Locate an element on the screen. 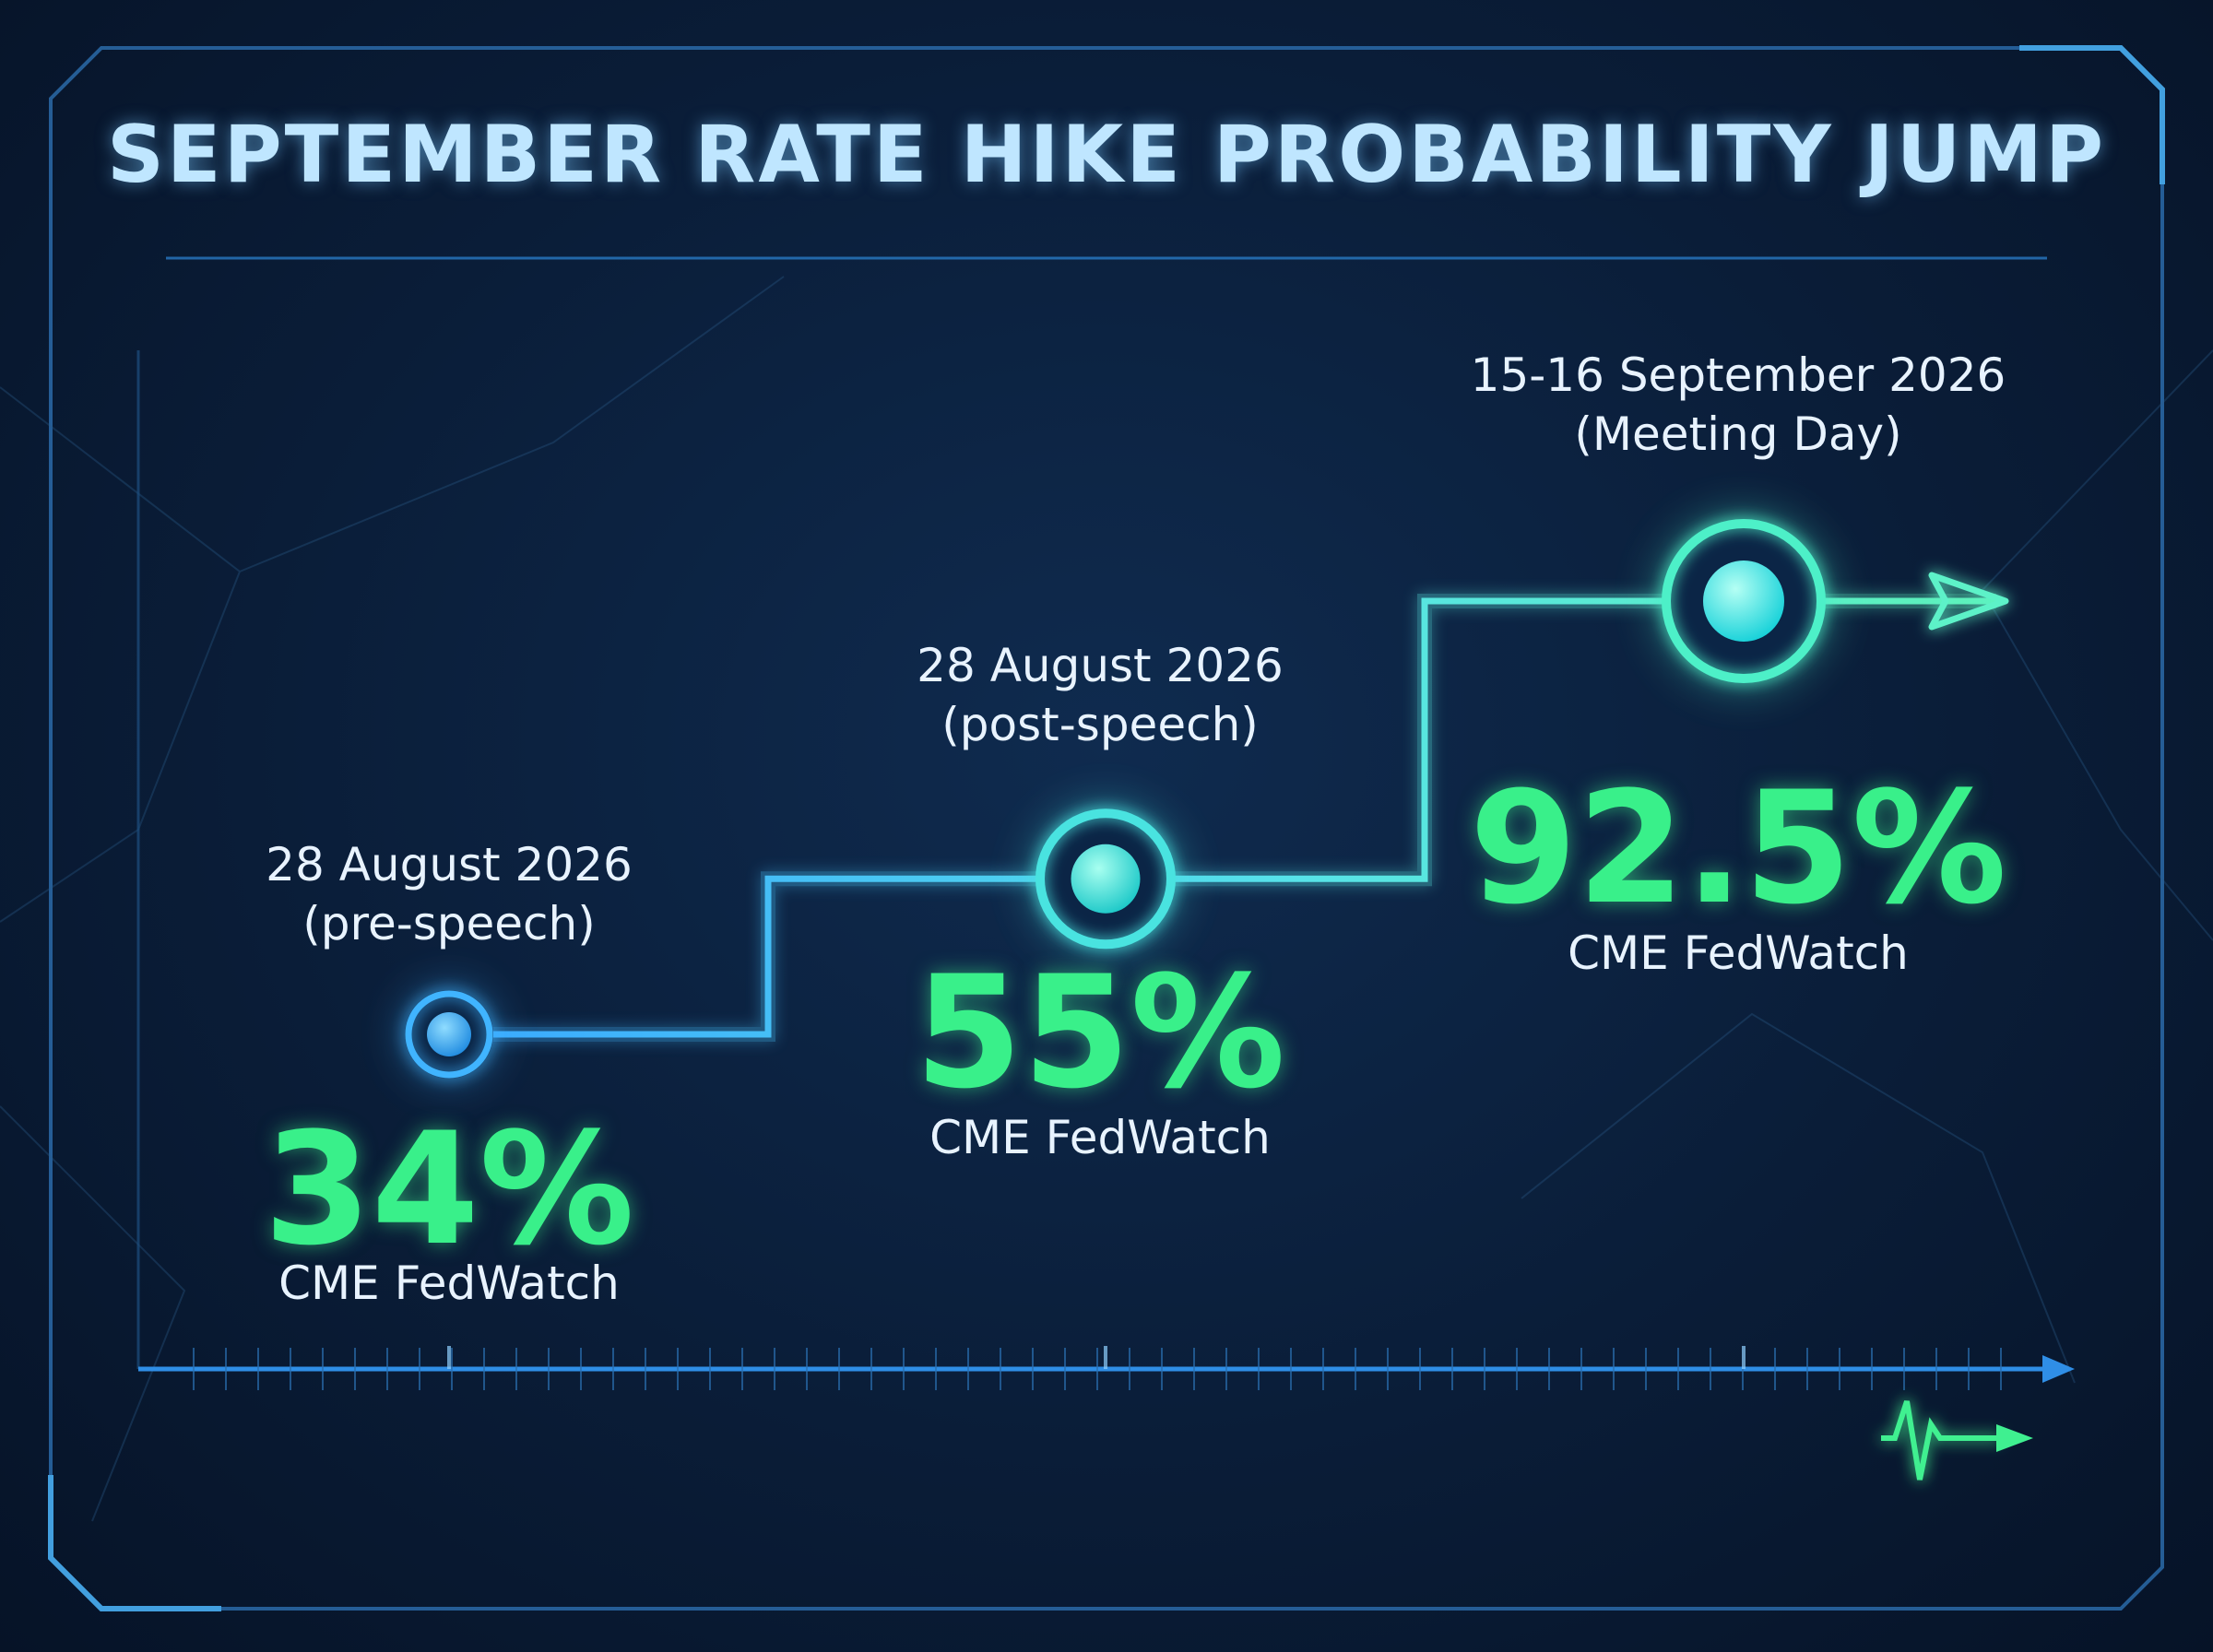  x-axis is located at coordinates (1106, 1368).